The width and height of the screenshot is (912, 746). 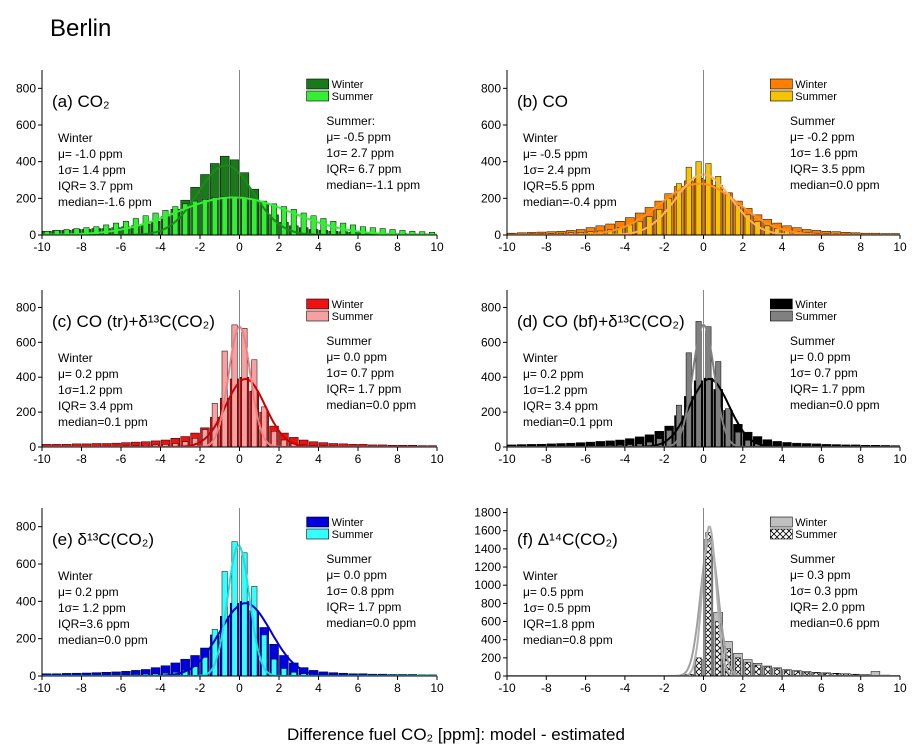 What do you see at coordinates (559, 624) in the screenshot?
I see `stat-line: IQR=1.8 ppm` at bounding box center [559, 624].